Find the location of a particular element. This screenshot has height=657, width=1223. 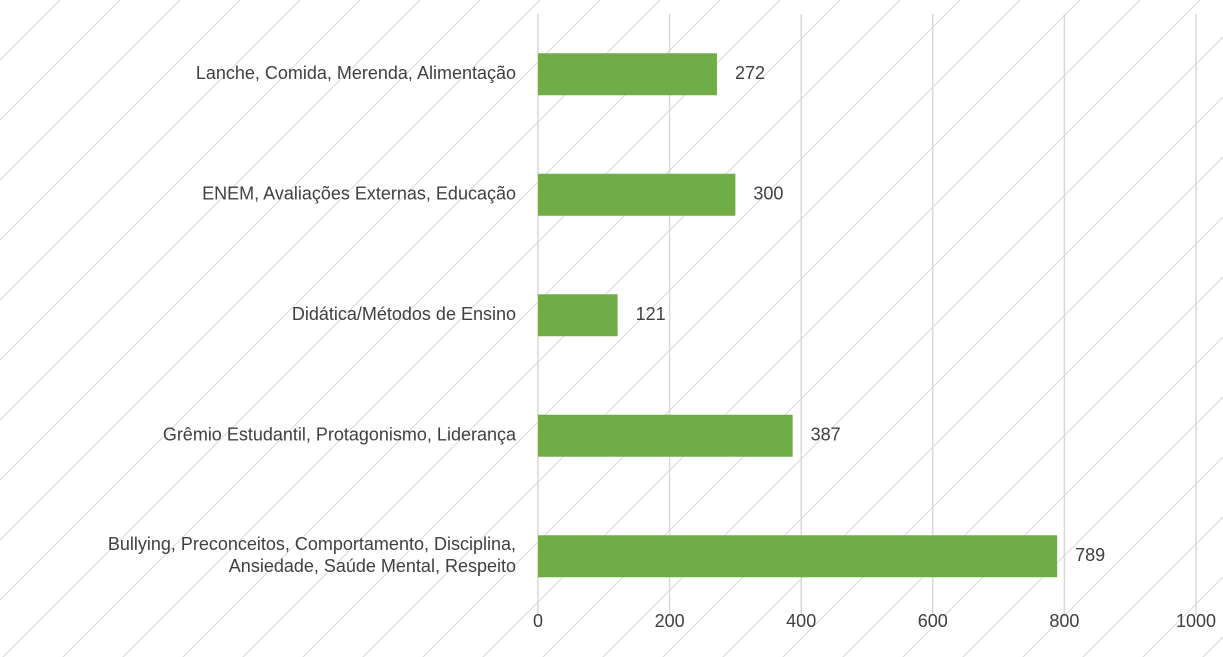

x-tick-label: 200 is located at coordinates (670, 621).